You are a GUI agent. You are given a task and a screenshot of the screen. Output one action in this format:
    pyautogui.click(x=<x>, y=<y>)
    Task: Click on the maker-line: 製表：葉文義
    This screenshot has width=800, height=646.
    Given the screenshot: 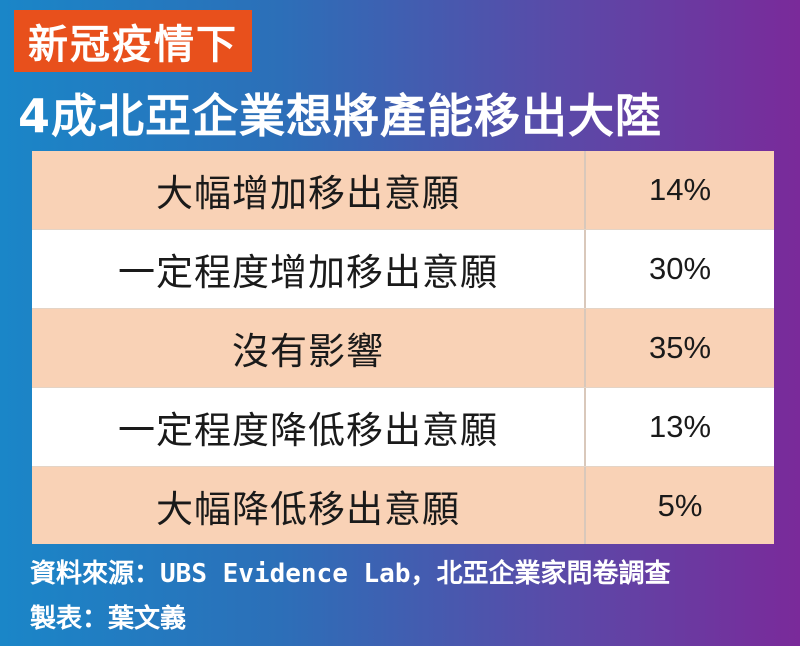 What is the action you would take?
    pyautogui.click(x=108, y=619)
    